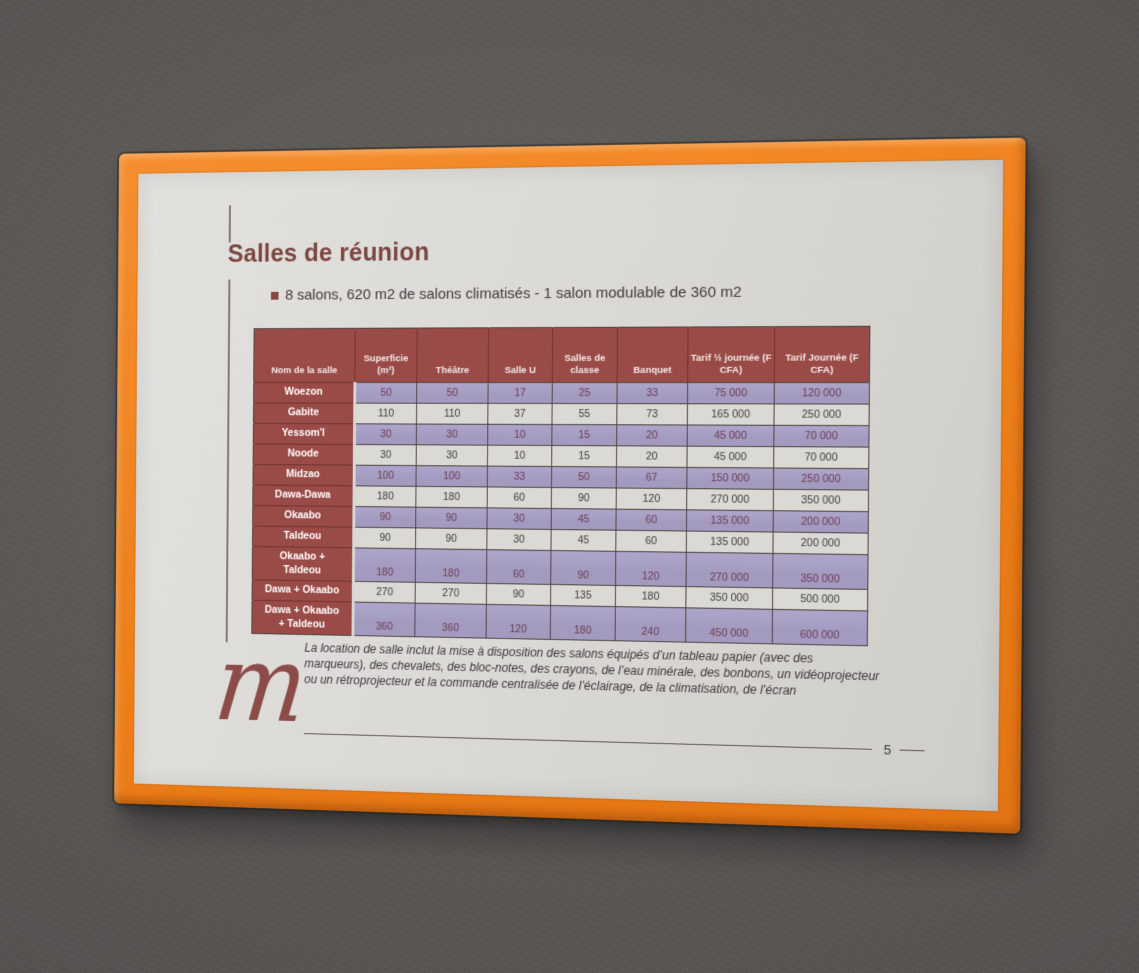 Image resolution: width=1139 pixels, height=973 pixels. Describe the element at coordinates (520, 355) in the screenshot. I see `column-header: Salle U` at that location.